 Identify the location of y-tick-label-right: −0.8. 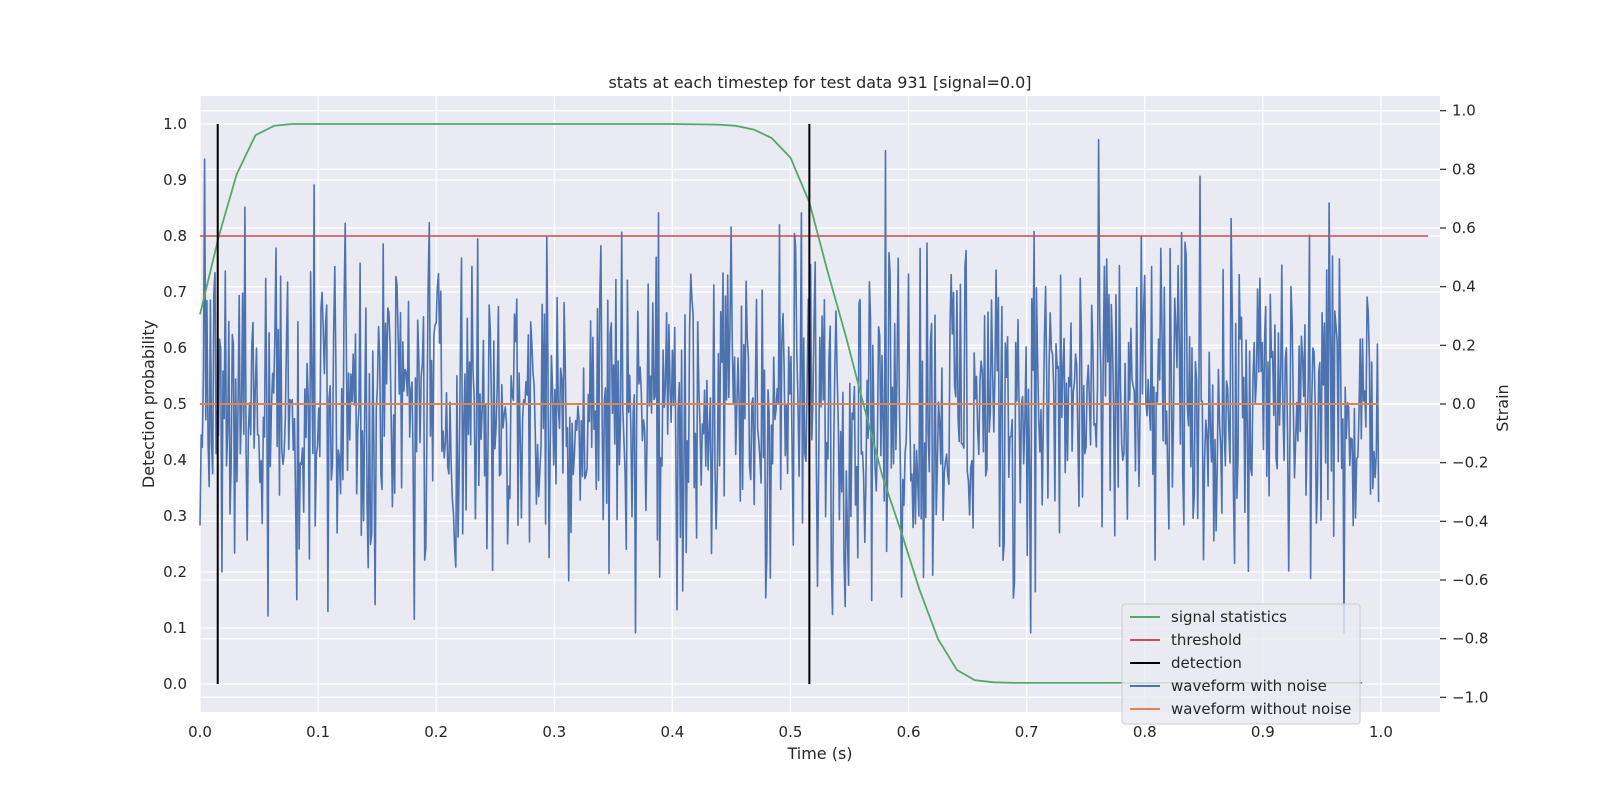
(1470, 639).